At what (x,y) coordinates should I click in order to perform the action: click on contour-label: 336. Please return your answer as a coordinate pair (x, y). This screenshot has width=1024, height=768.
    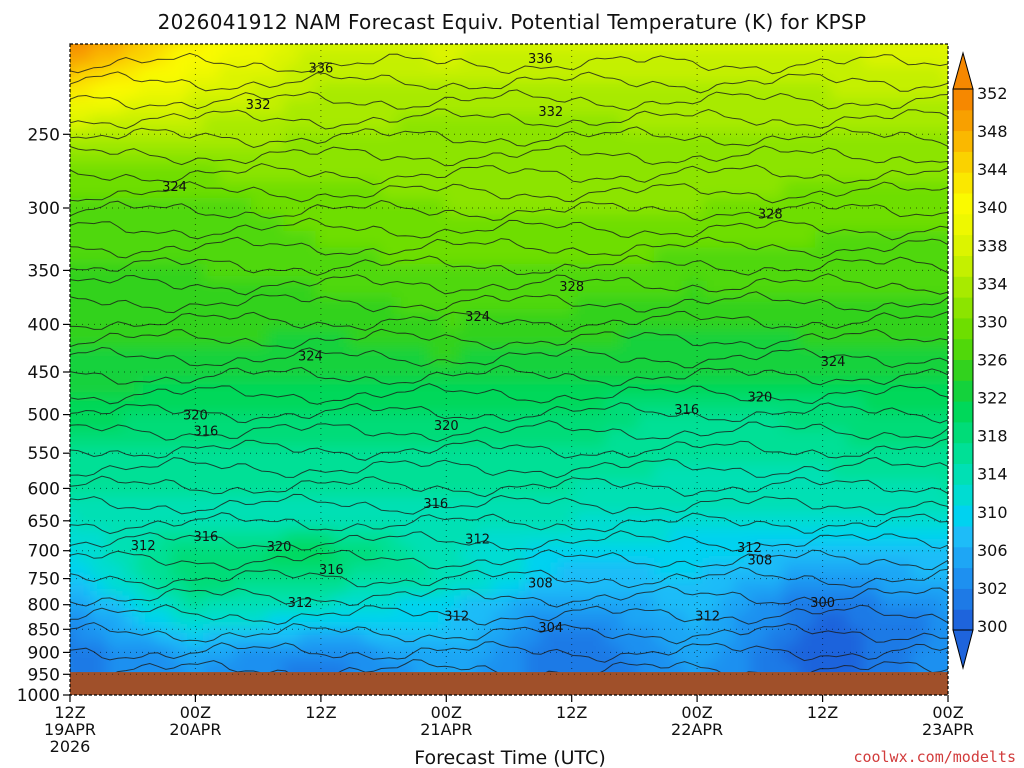
    Looking at the image, I should click on (540, 59).